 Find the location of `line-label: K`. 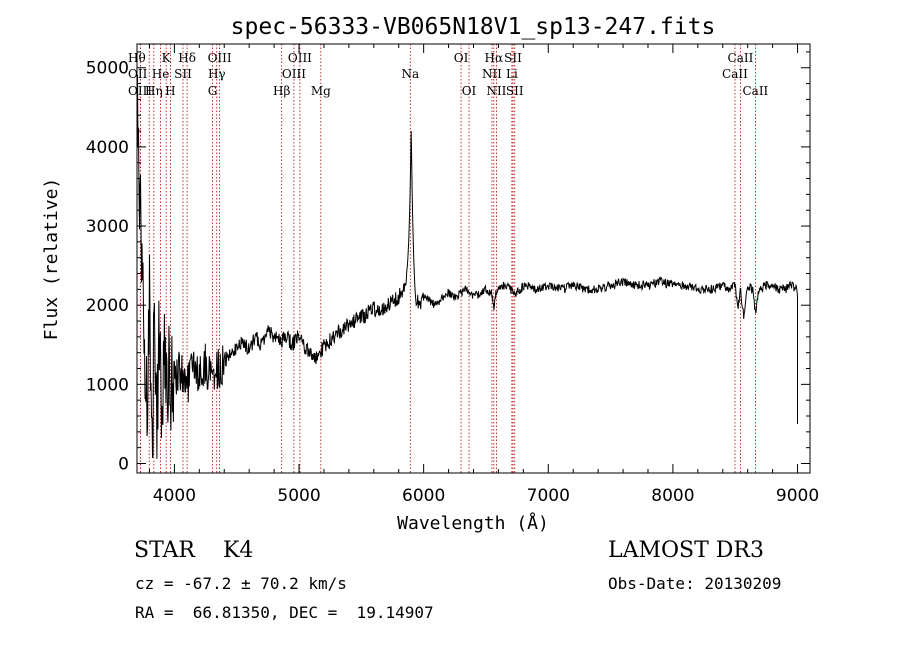

line-label: K is located at coordinates (167, 58).